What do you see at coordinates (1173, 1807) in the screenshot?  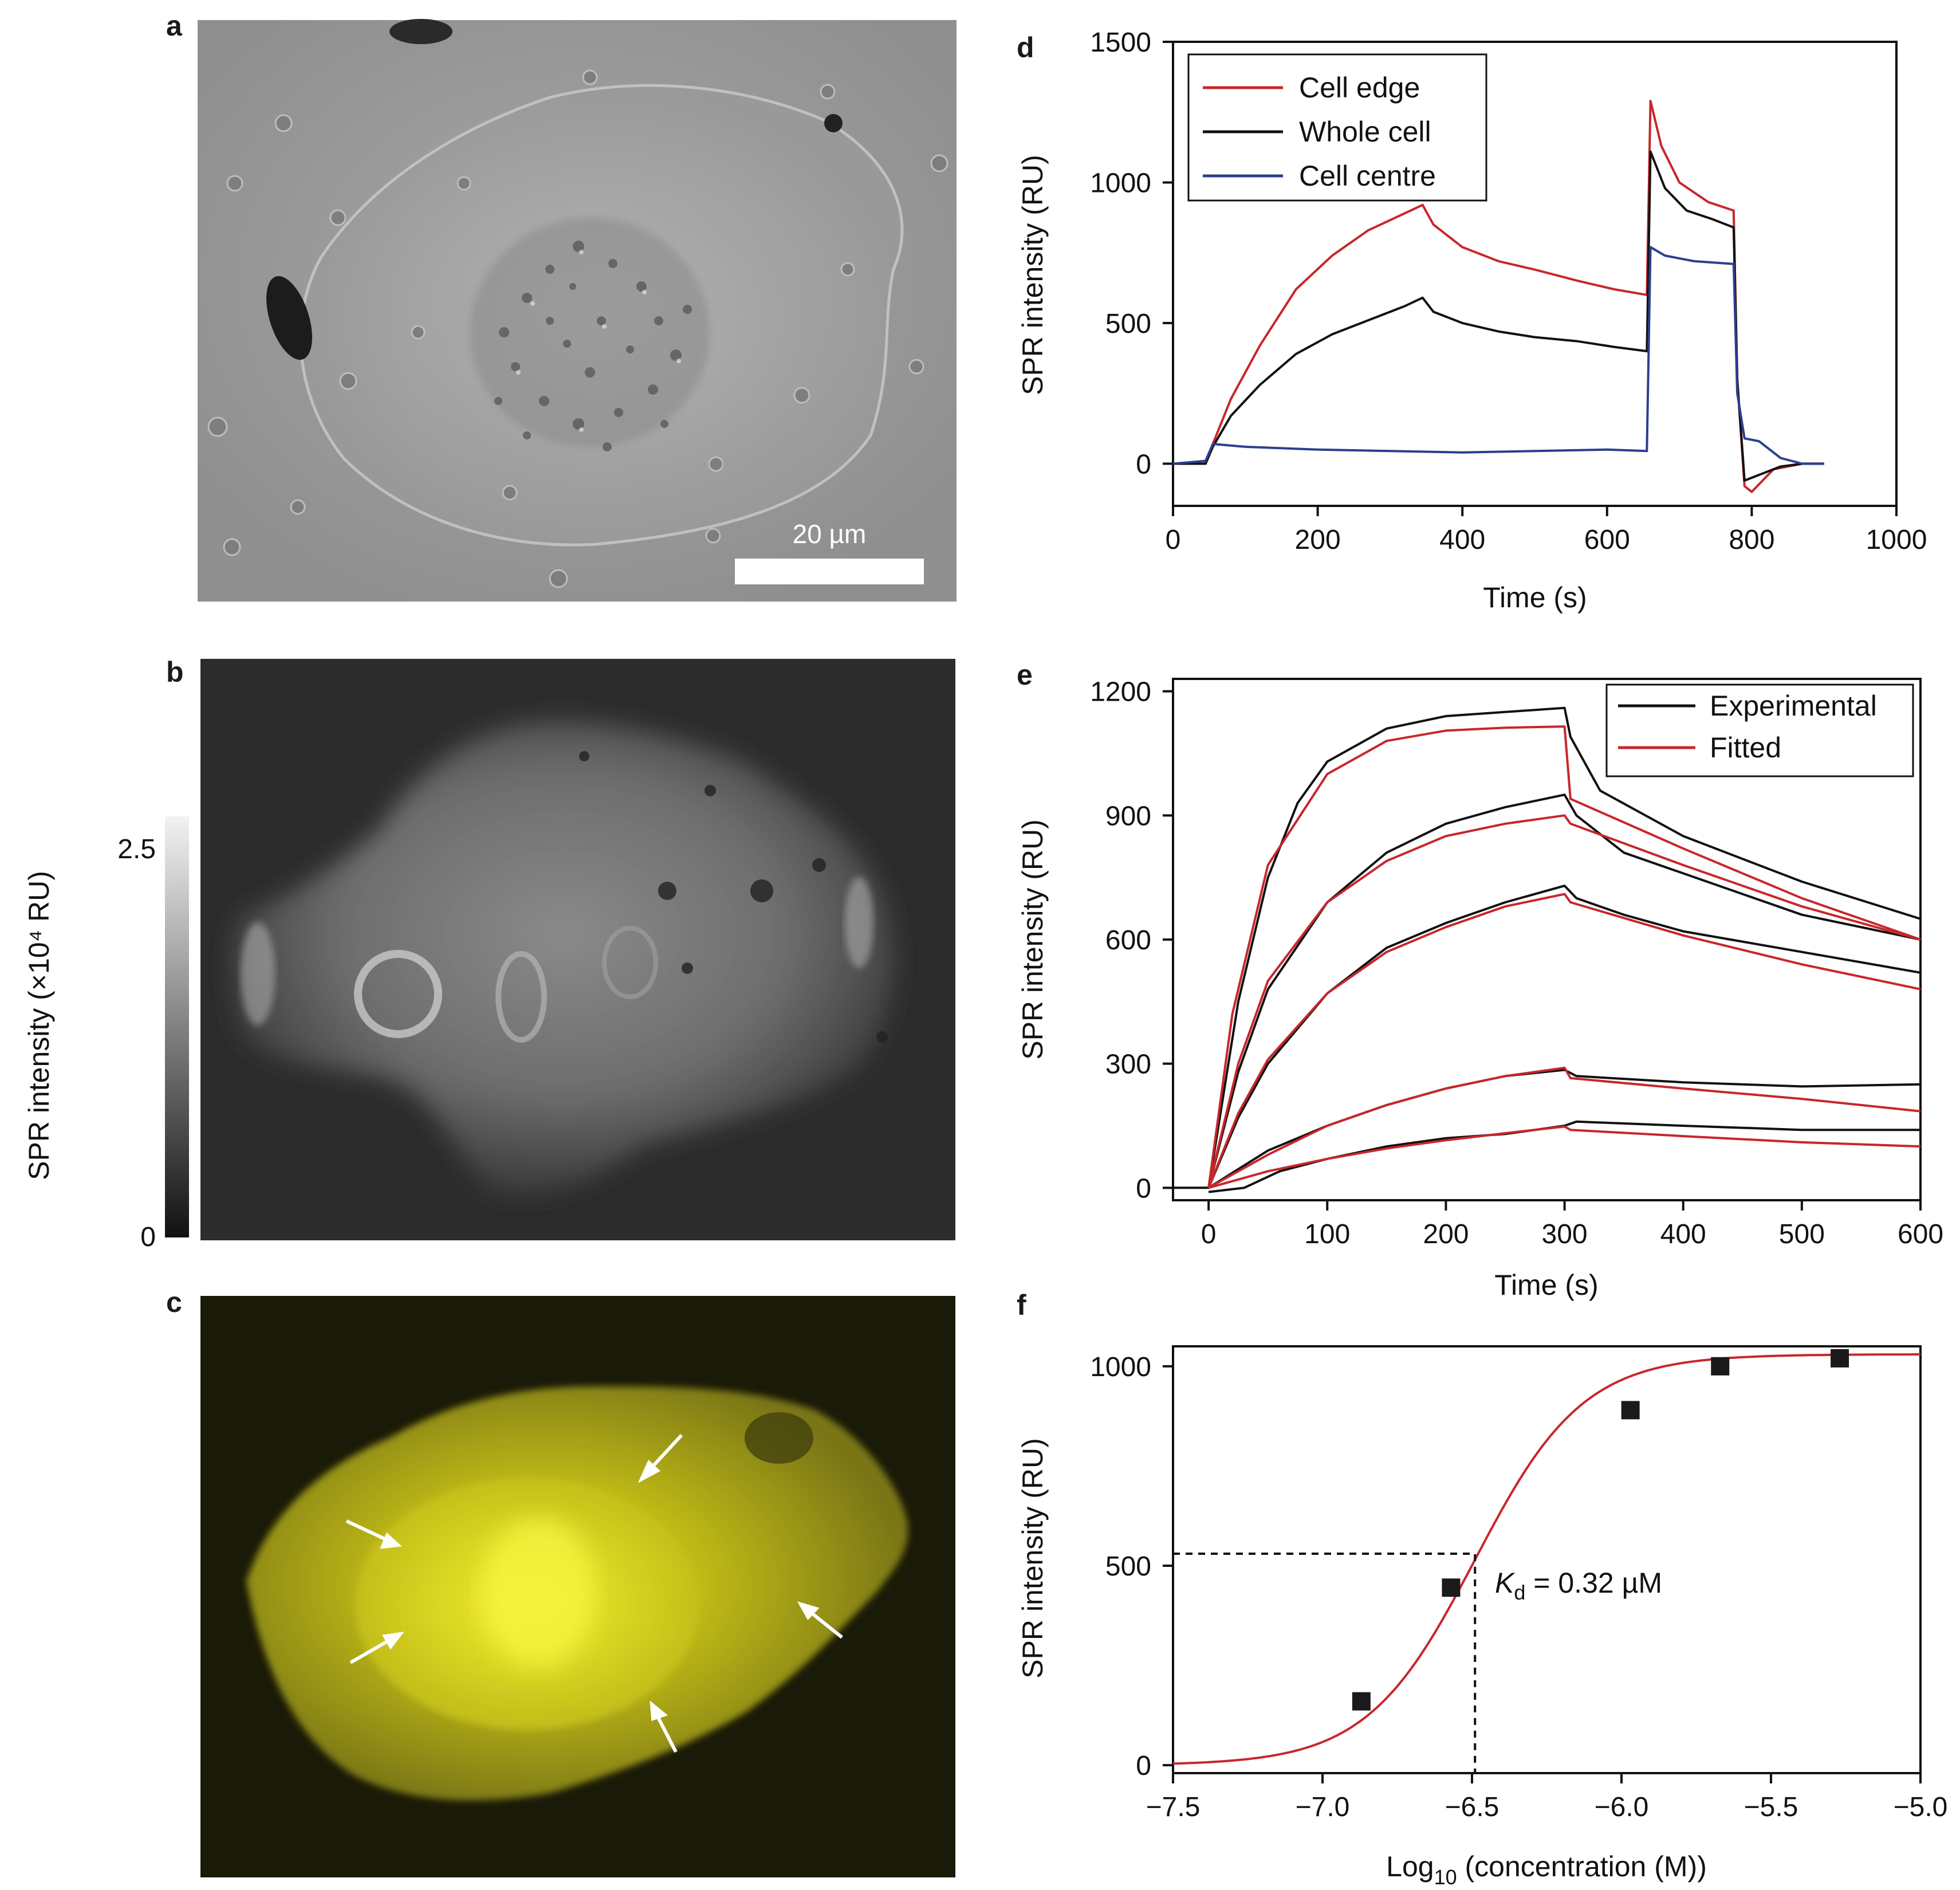 I see `x-tick-label: −7.5` at bounding box center [1173, 1807].